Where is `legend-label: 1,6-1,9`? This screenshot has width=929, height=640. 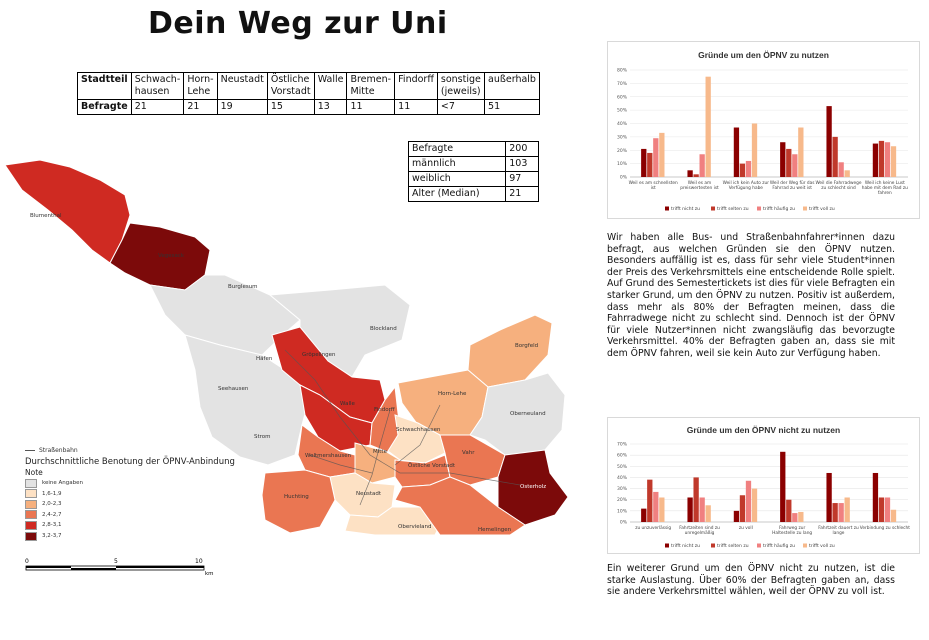
legend-label: 1,6-1,9 is located at coordinates (52, 493).